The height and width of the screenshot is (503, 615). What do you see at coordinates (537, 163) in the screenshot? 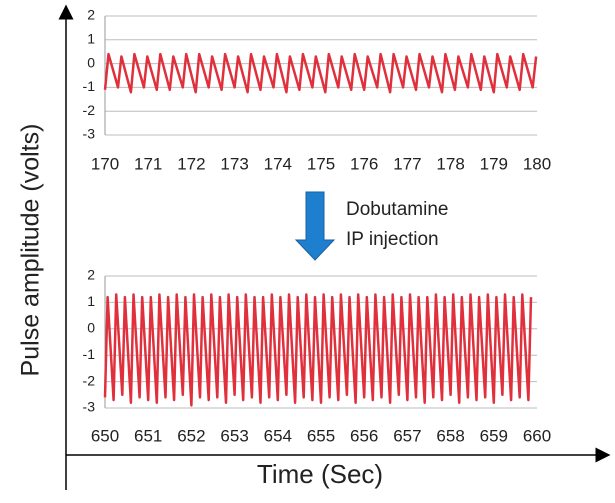
I see `x-tick-label: 180` at bounding box center [537, 163].